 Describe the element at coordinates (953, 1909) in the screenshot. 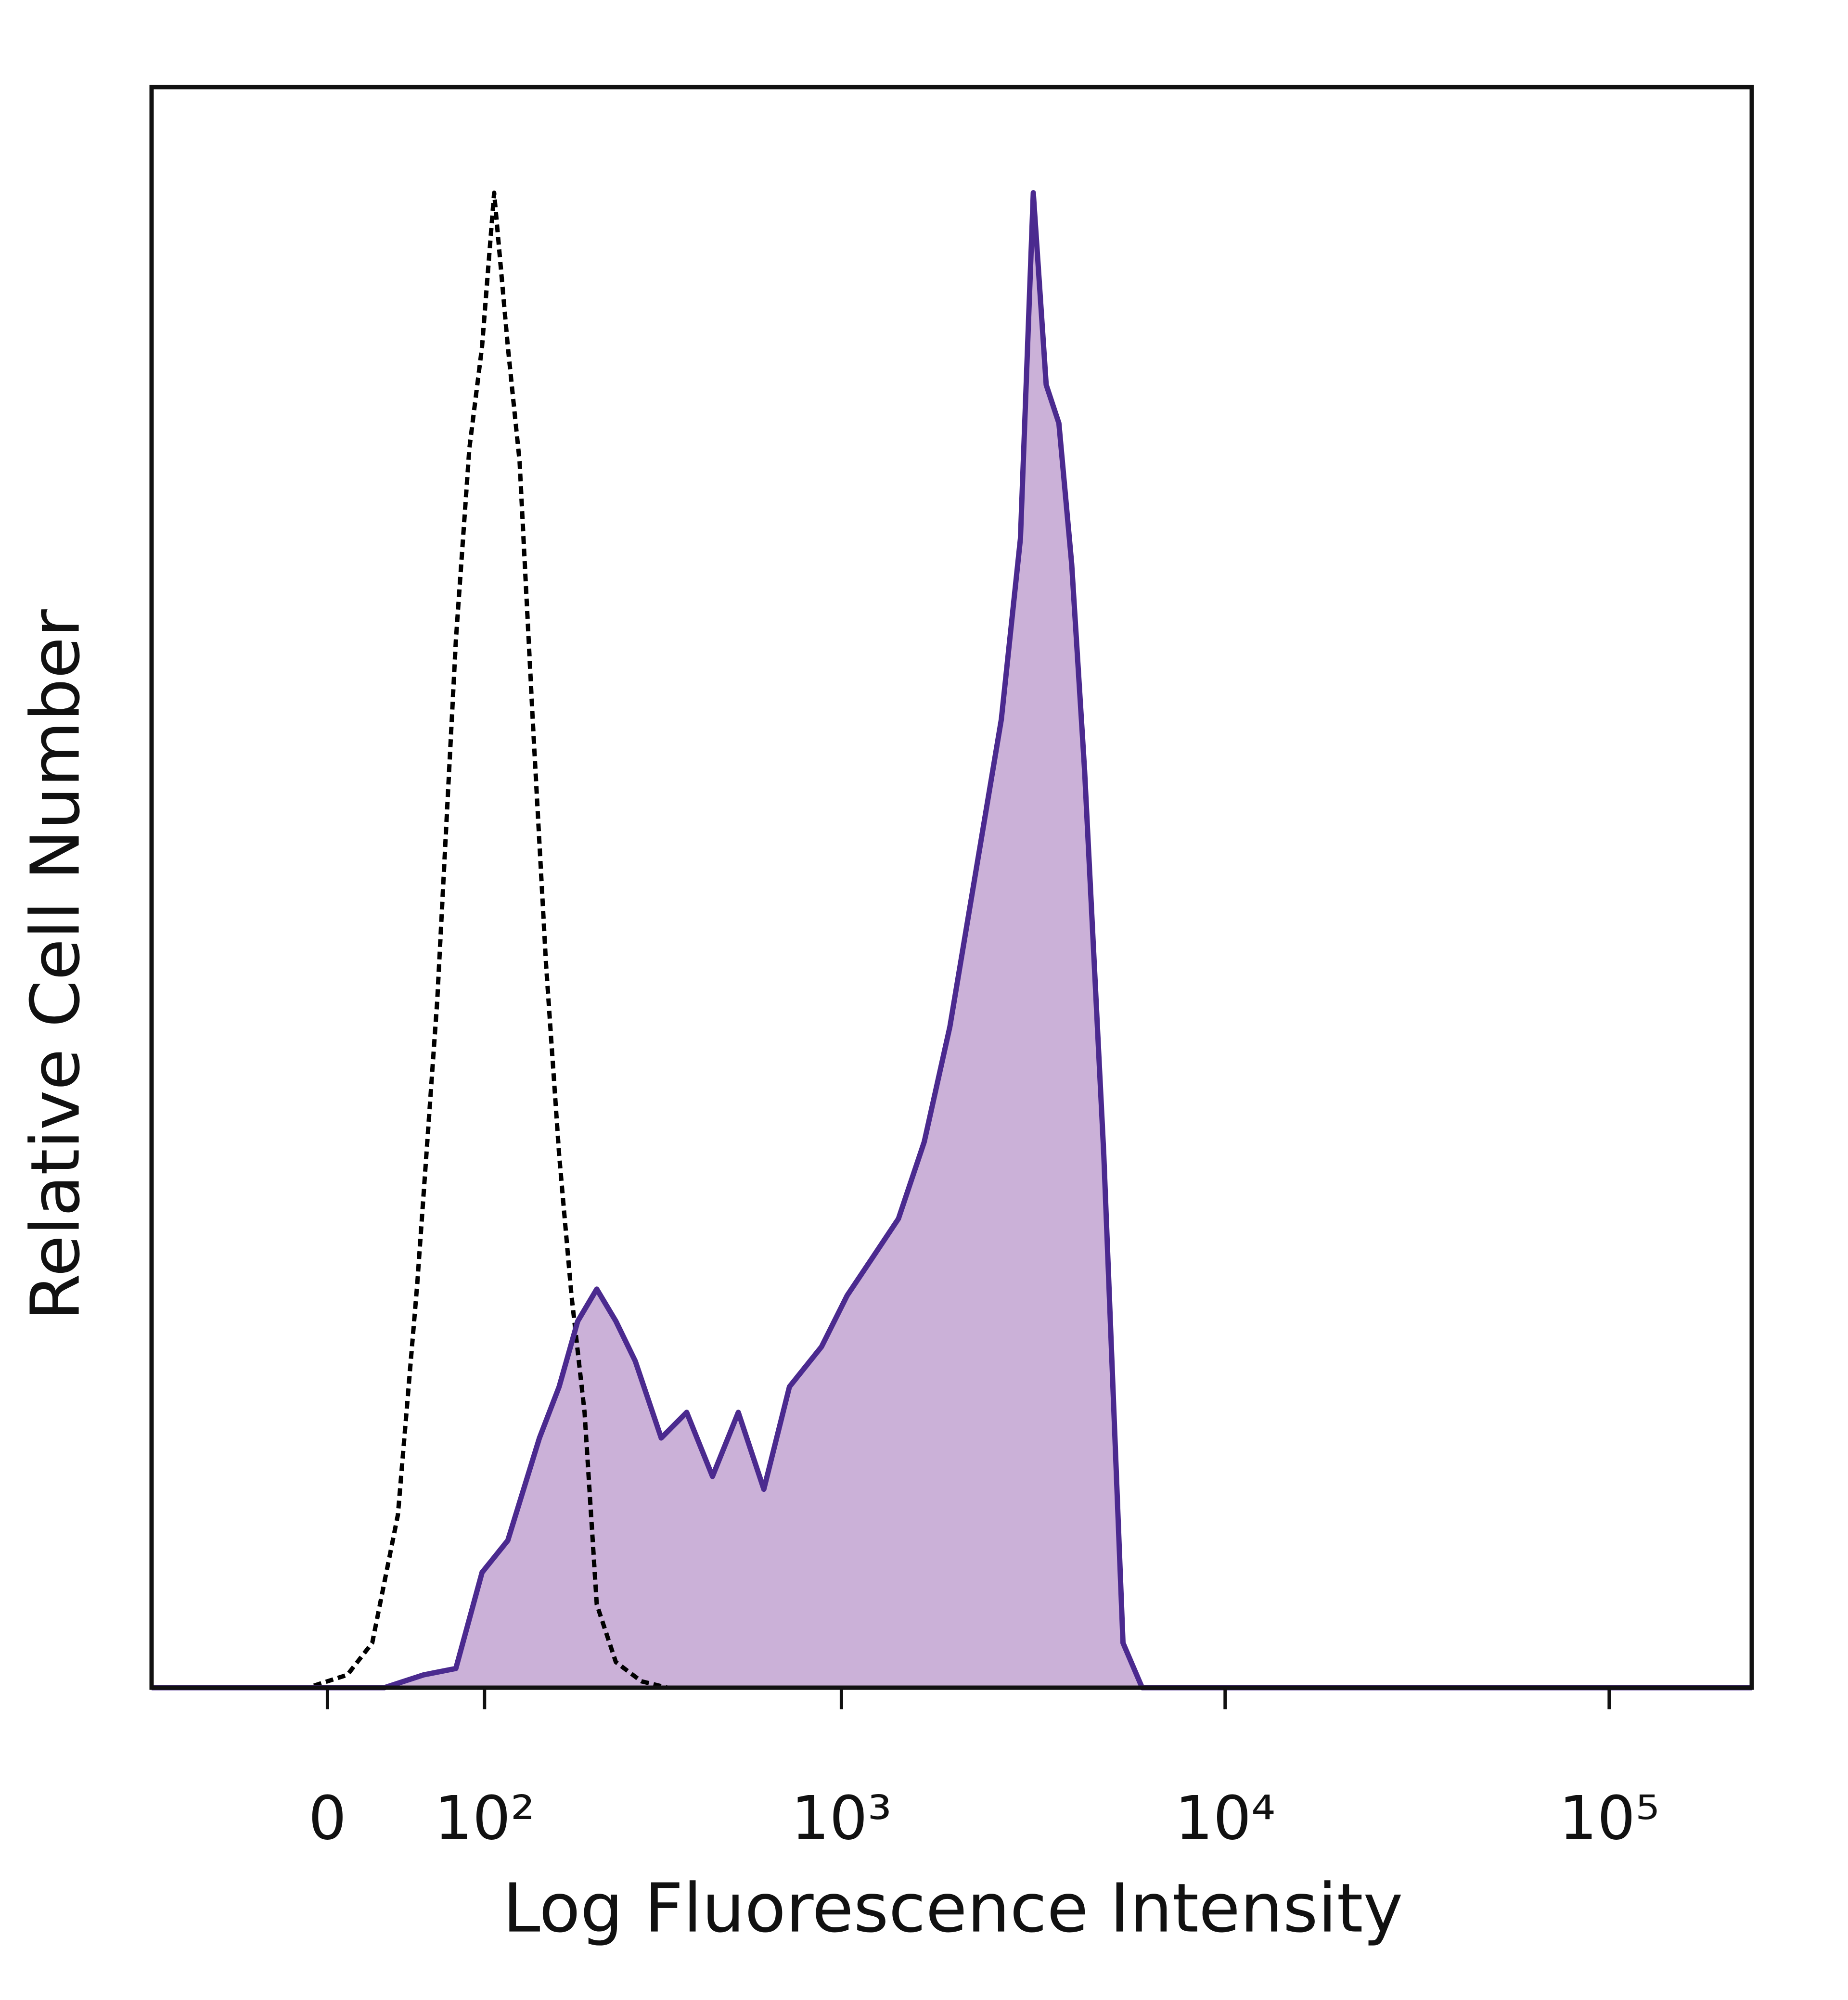

I see `x-axis-title: Log Fluorescence Intensity` at that location.